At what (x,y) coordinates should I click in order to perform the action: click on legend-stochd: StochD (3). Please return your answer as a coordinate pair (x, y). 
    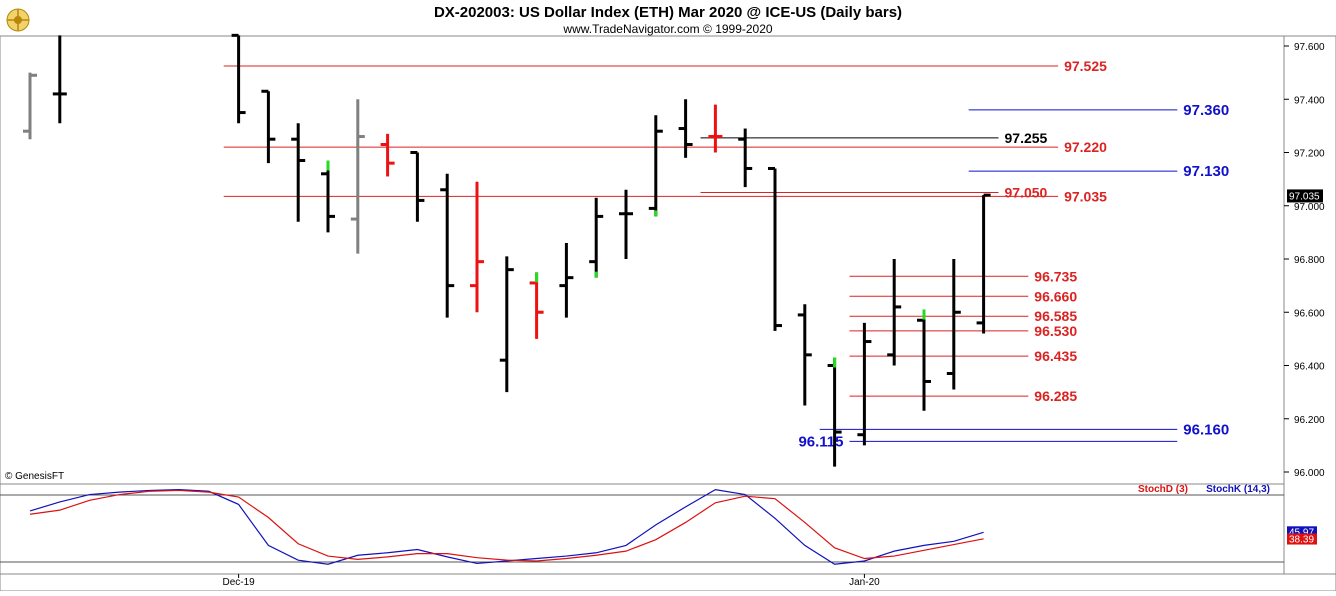
    Looking at the image, I should click on (1163, 489).